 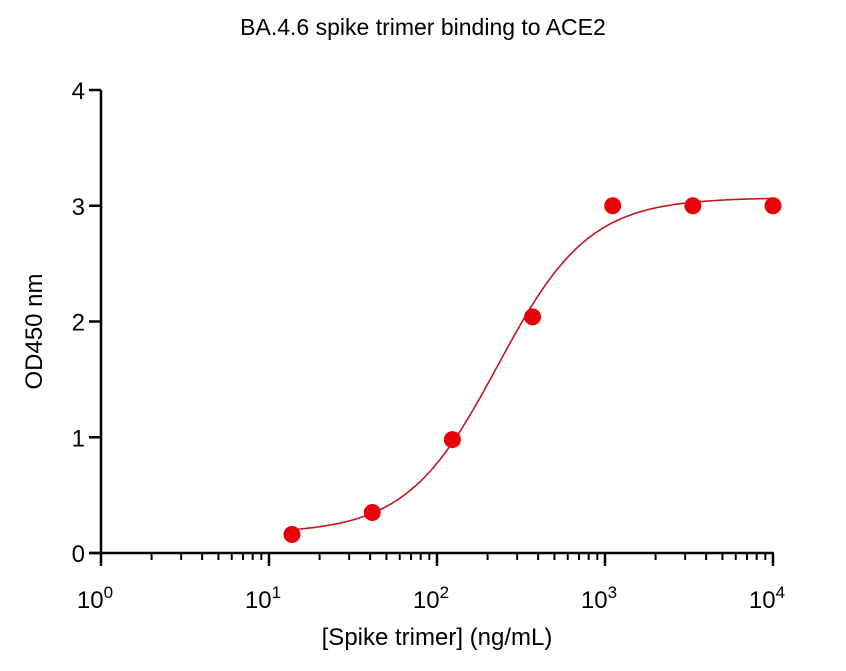 I want to click on y-tick-label: 0, so click(x=78, y=554).